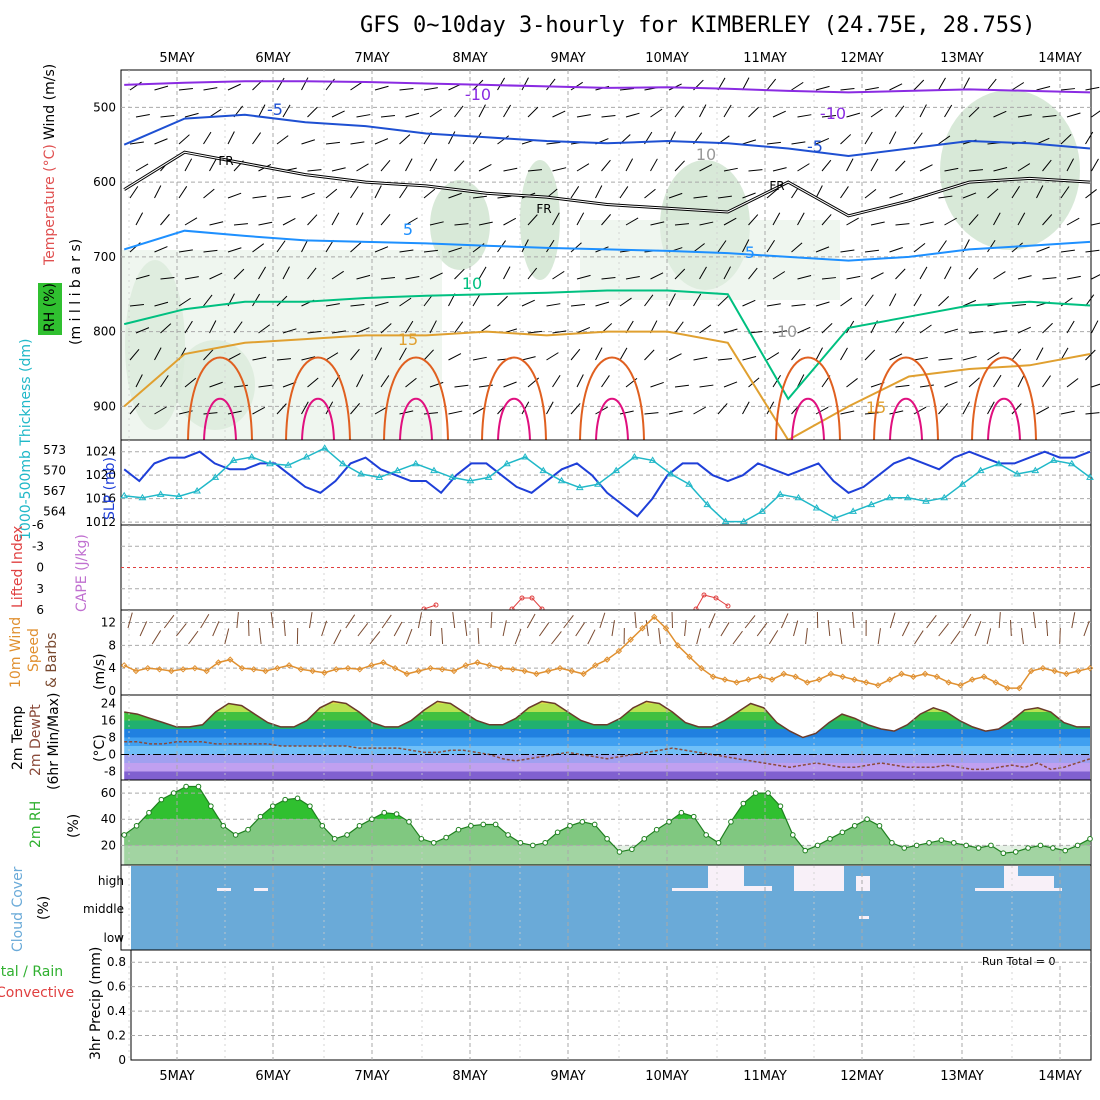 The width and height of the screenshot is (1100, 1100). Describe the element at coordinates (551, 908) in the screenshot. I see `cloud-panel: high middle low Cloud Cover (%)` at that location.